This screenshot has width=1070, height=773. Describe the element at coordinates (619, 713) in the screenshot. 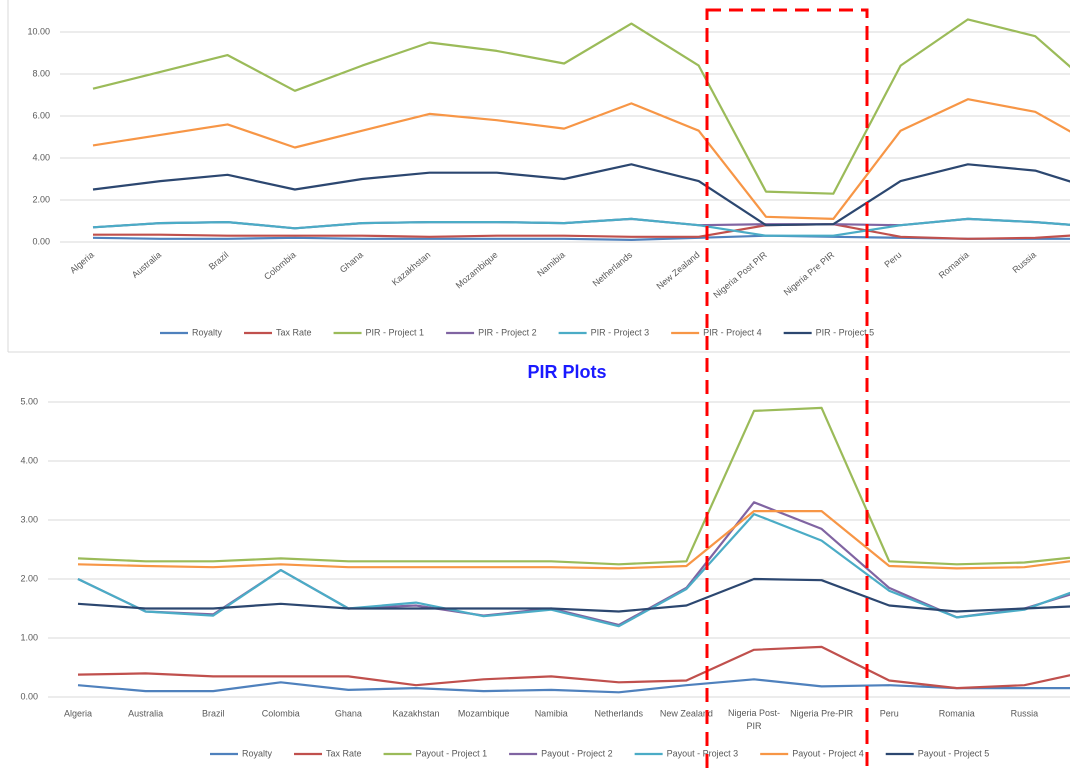

I see `x-tick-label: Netherlands` at that location.